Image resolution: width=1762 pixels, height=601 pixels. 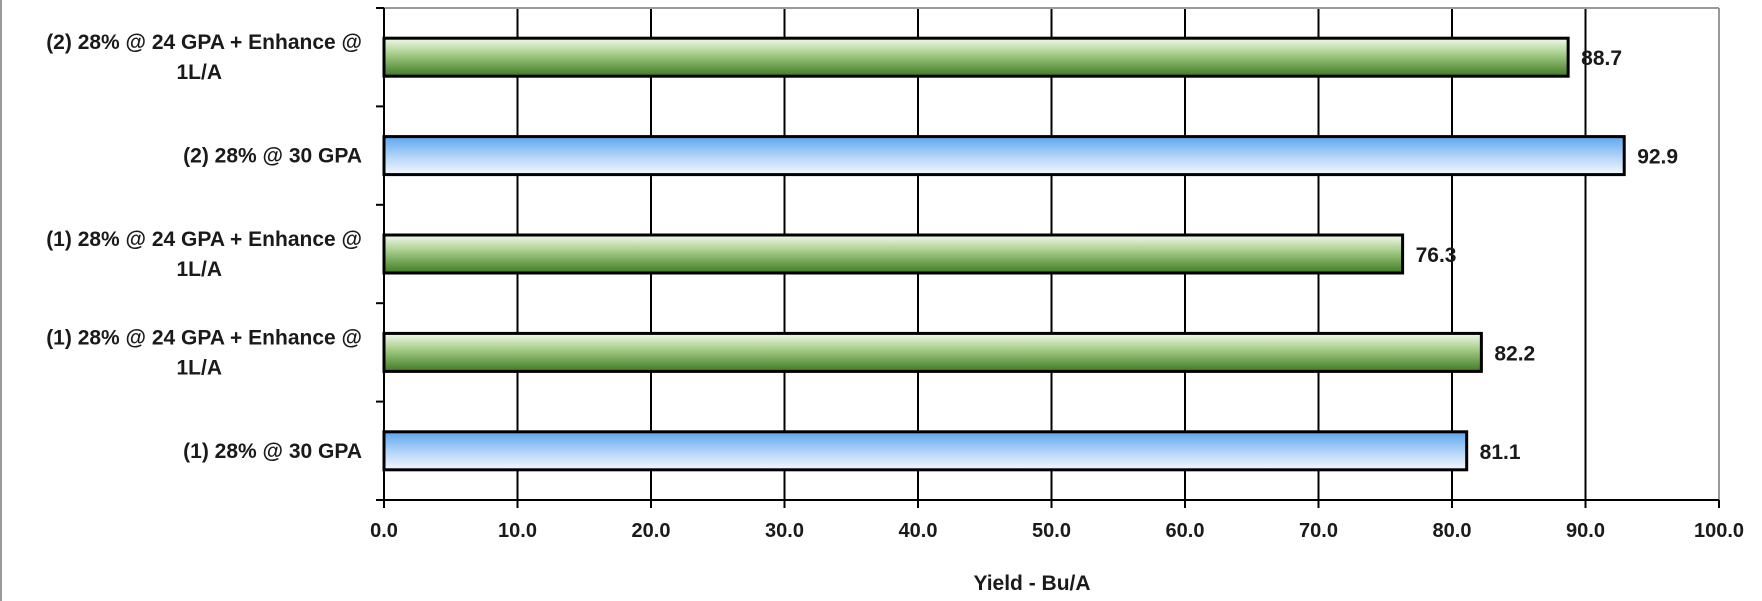 I want to click on x-tick-label: 10.0, so click(x=517, y=531).